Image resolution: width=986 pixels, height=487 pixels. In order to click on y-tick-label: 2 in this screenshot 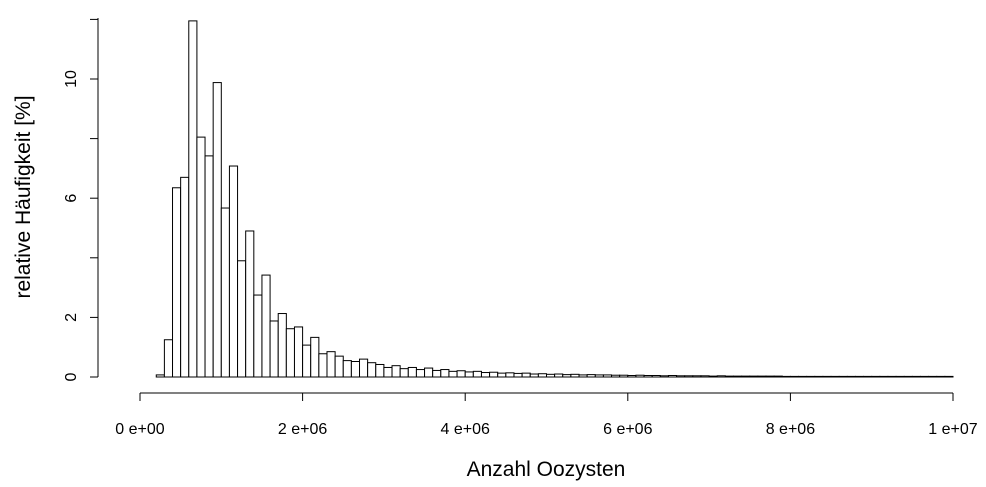, I will do `click(71, 317)`.